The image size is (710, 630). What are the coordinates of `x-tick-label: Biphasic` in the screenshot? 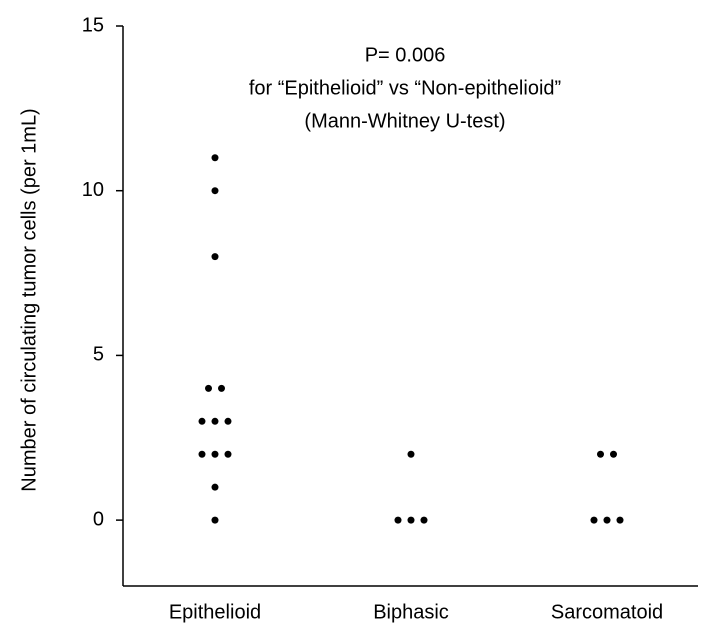 It's located at (411, 612).